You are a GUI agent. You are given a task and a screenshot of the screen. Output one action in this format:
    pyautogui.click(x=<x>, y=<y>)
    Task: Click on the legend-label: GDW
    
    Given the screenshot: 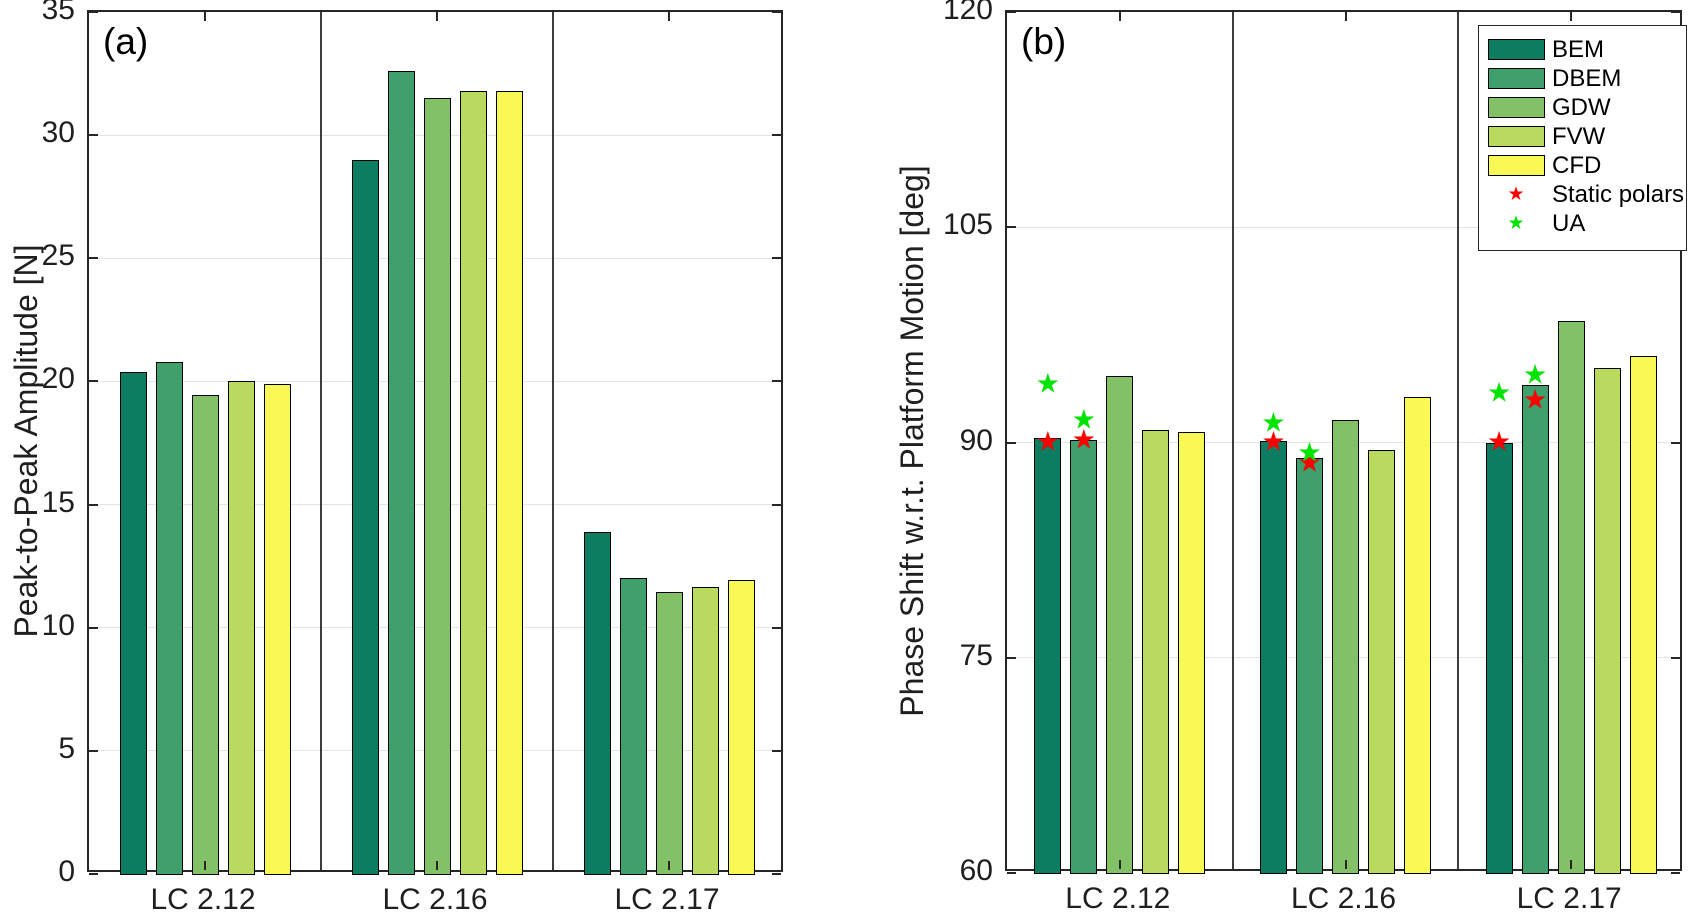 What is the action you would take?
    pyautogui.click(x=1581, y=107)
    